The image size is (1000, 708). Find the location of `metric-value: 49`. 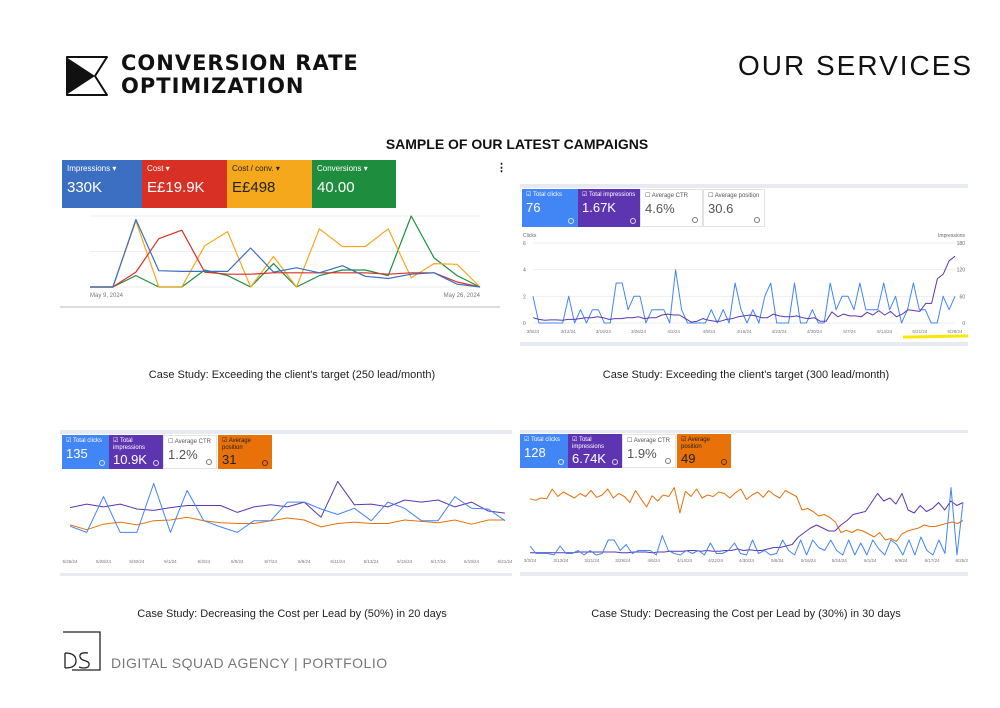

metric-value: 49 is located at coordinates (688, 459).